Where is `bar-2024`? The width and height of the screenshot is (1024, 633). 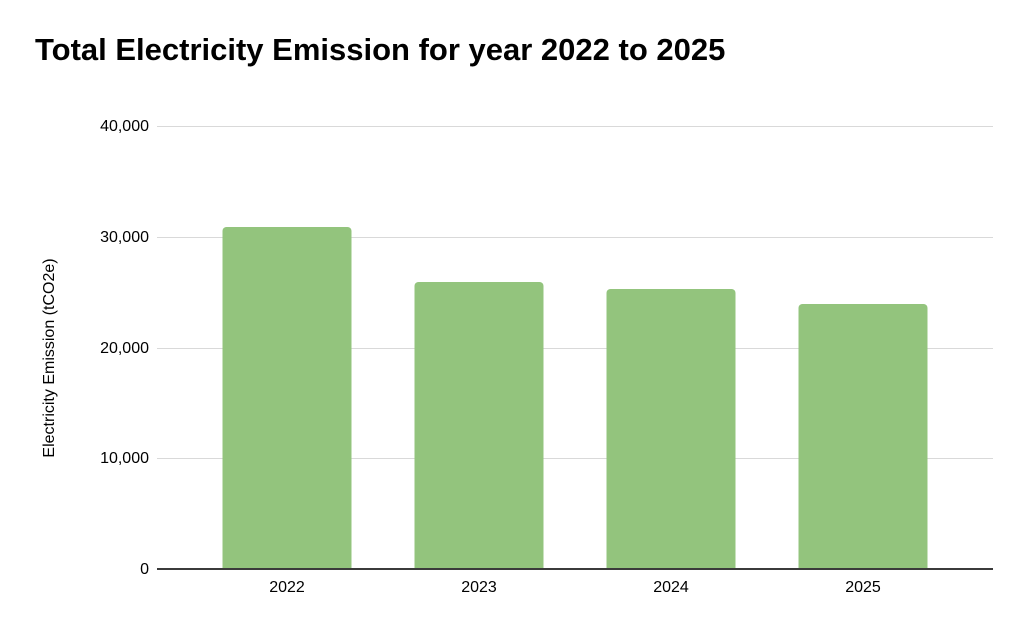 bar-2024 is located at coordinates (671, 429).